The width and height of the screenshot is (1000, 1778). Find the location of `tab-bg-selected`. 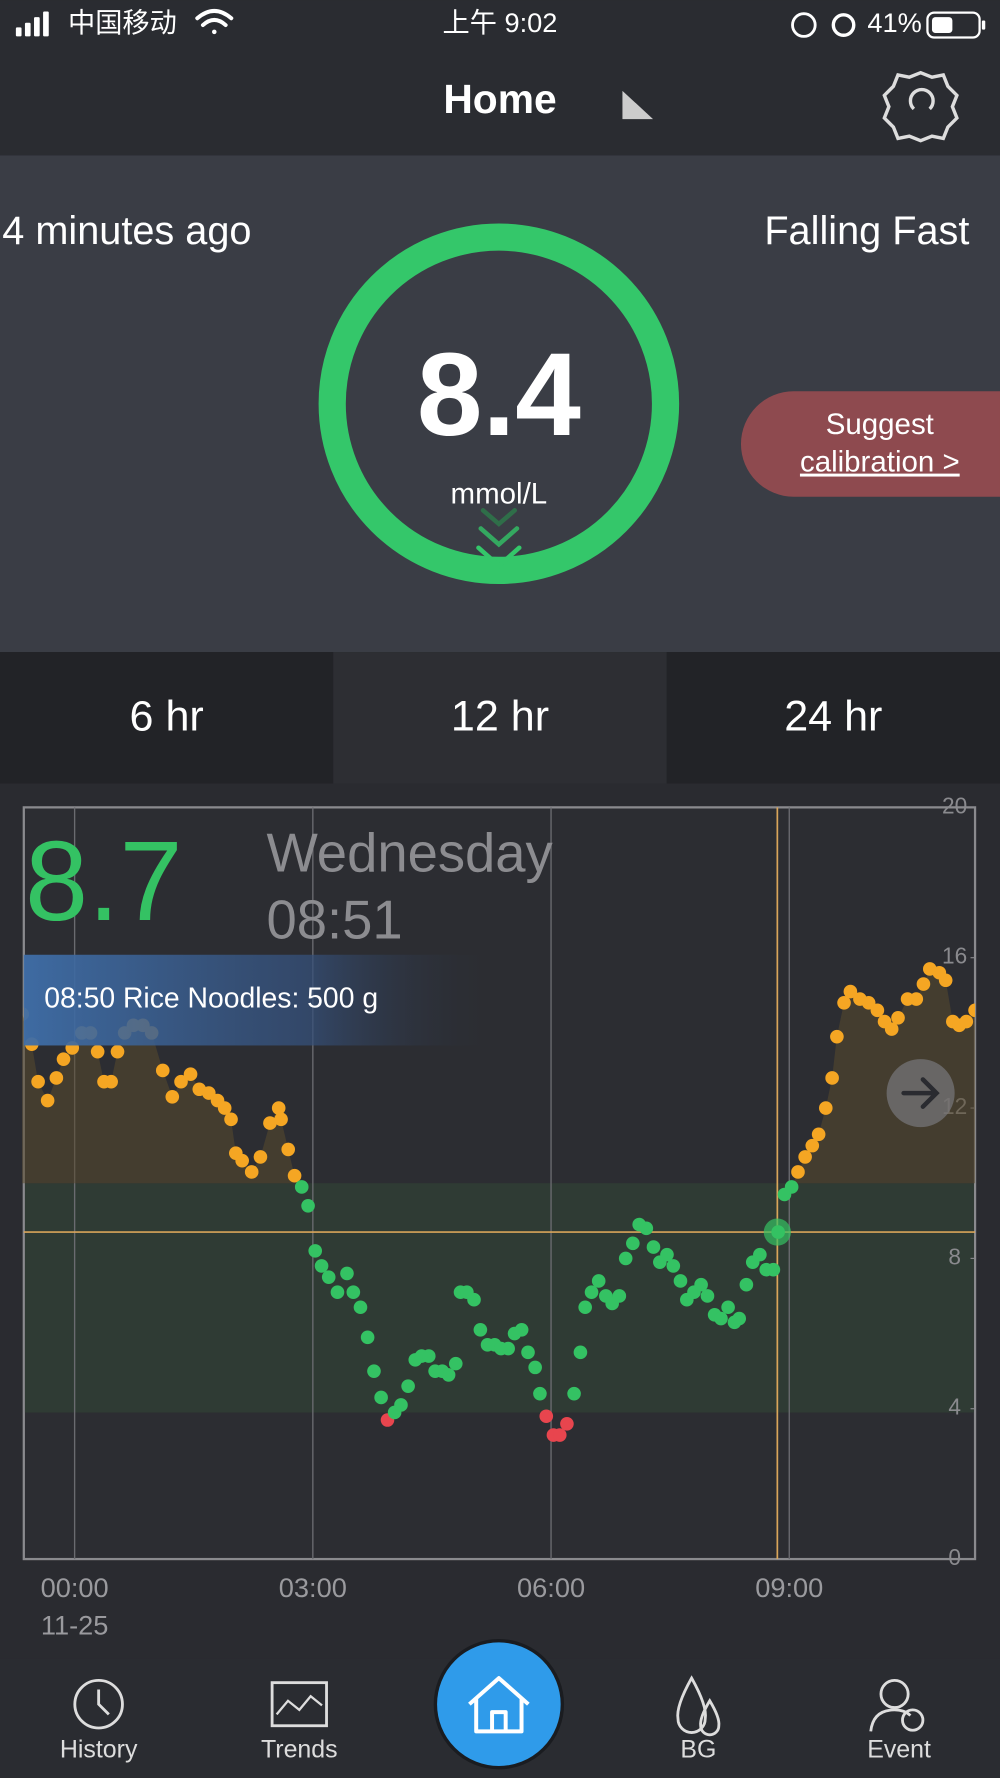

tab-bg-selected is located at coordinates (500, 718).